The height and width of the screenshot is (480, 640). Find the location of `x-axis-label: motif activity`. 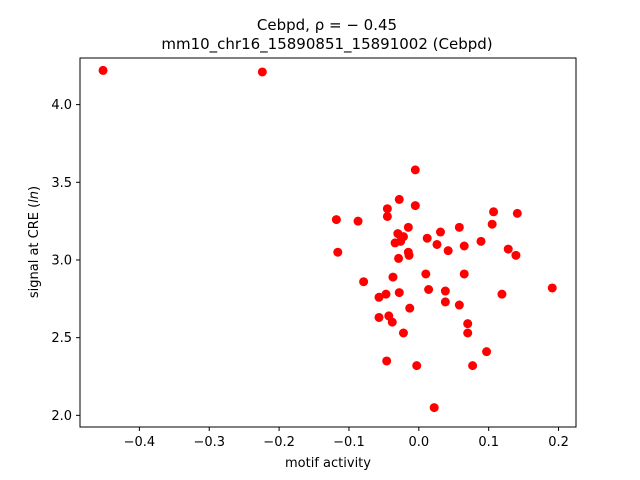

x-axis-label: motif activity is located at coordinates (328, 463).